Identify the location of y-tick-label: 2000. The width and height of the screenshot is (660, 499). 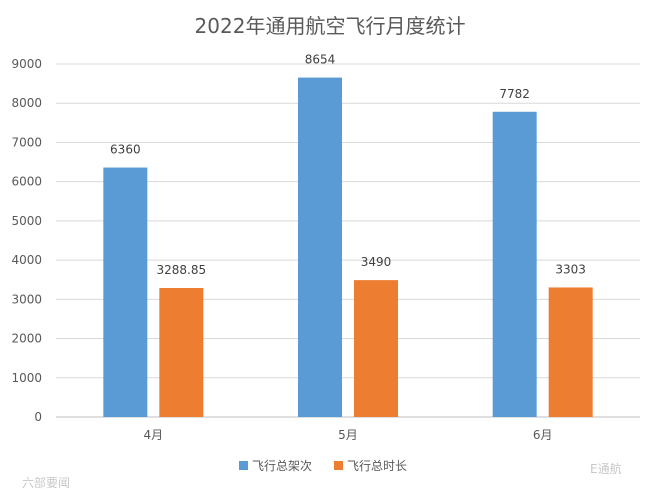
(26, 339).